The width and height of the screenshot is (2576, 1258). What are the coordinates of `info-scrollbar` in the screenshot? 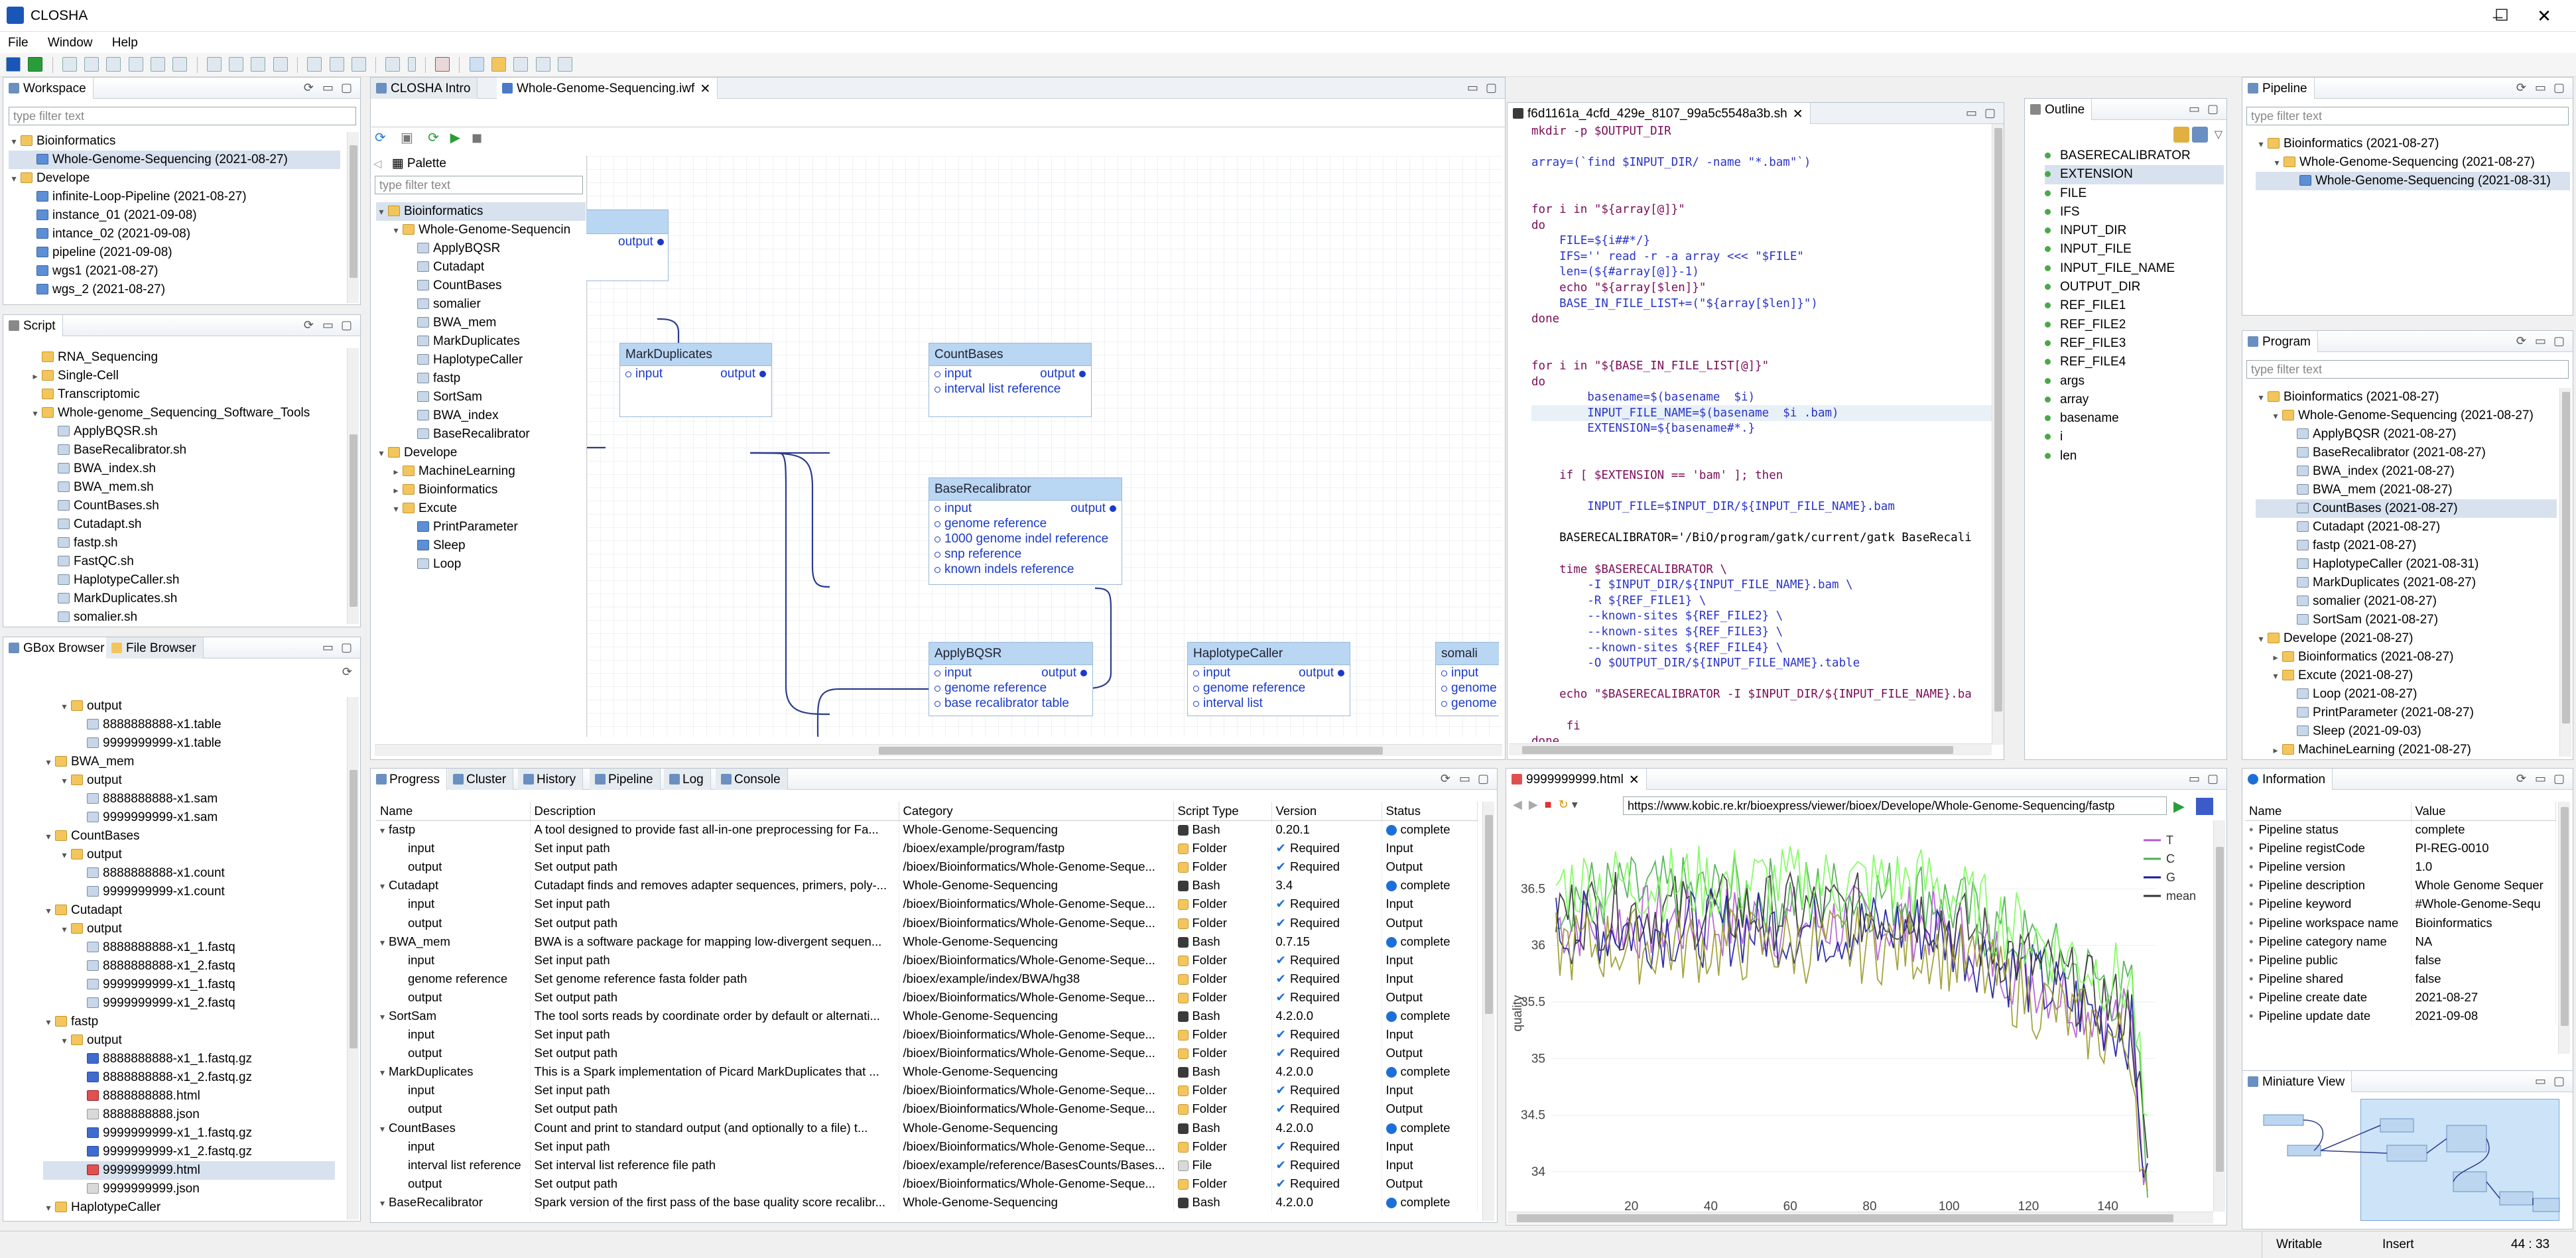 It's located at (2564, 928).